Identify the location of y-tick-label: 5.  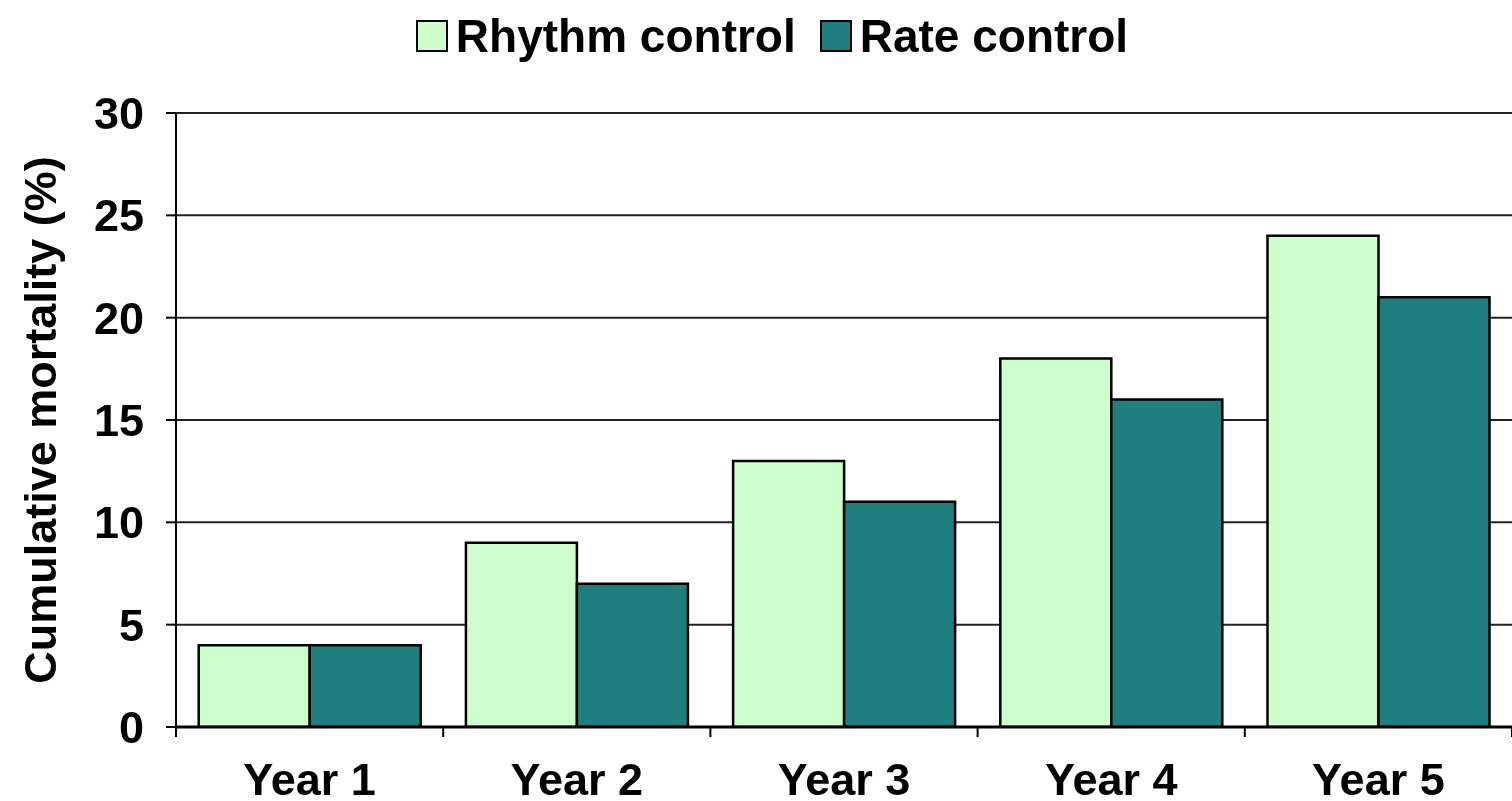
(131, 625).